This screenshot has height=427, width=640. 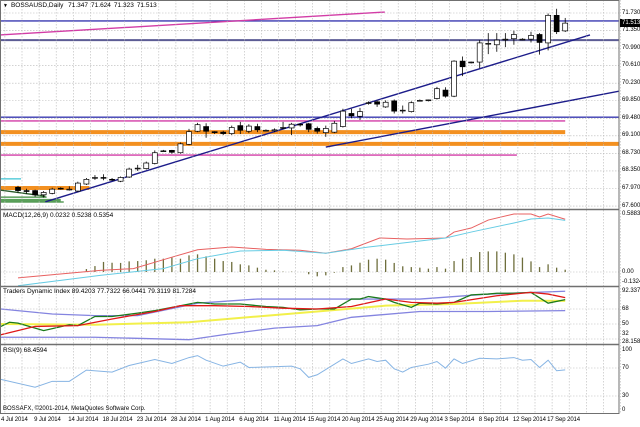 What do you see at coordinates (631, 12) in the screenshot?
I see `price-axis-label: 71.730` at bounding box center [631, 12].